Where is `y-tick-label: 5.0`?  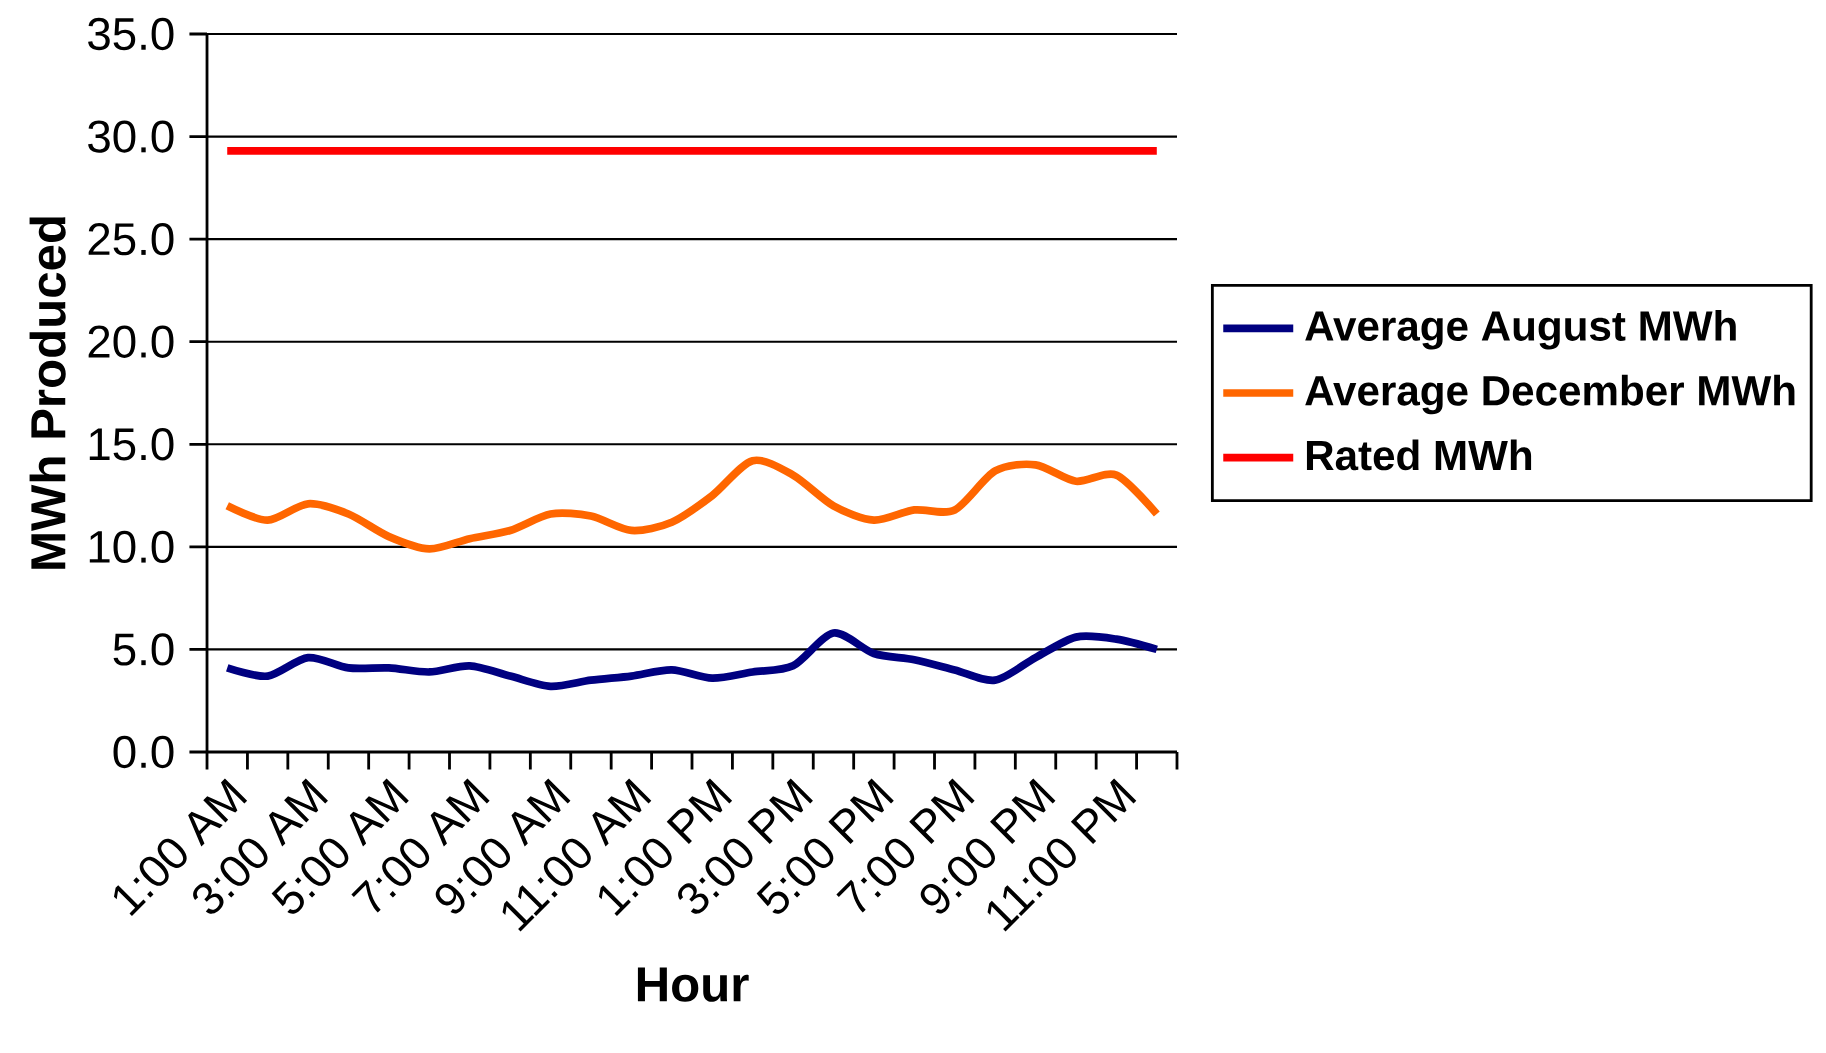
y-tick-label: 5.0 is located at coordinates (143, 649).